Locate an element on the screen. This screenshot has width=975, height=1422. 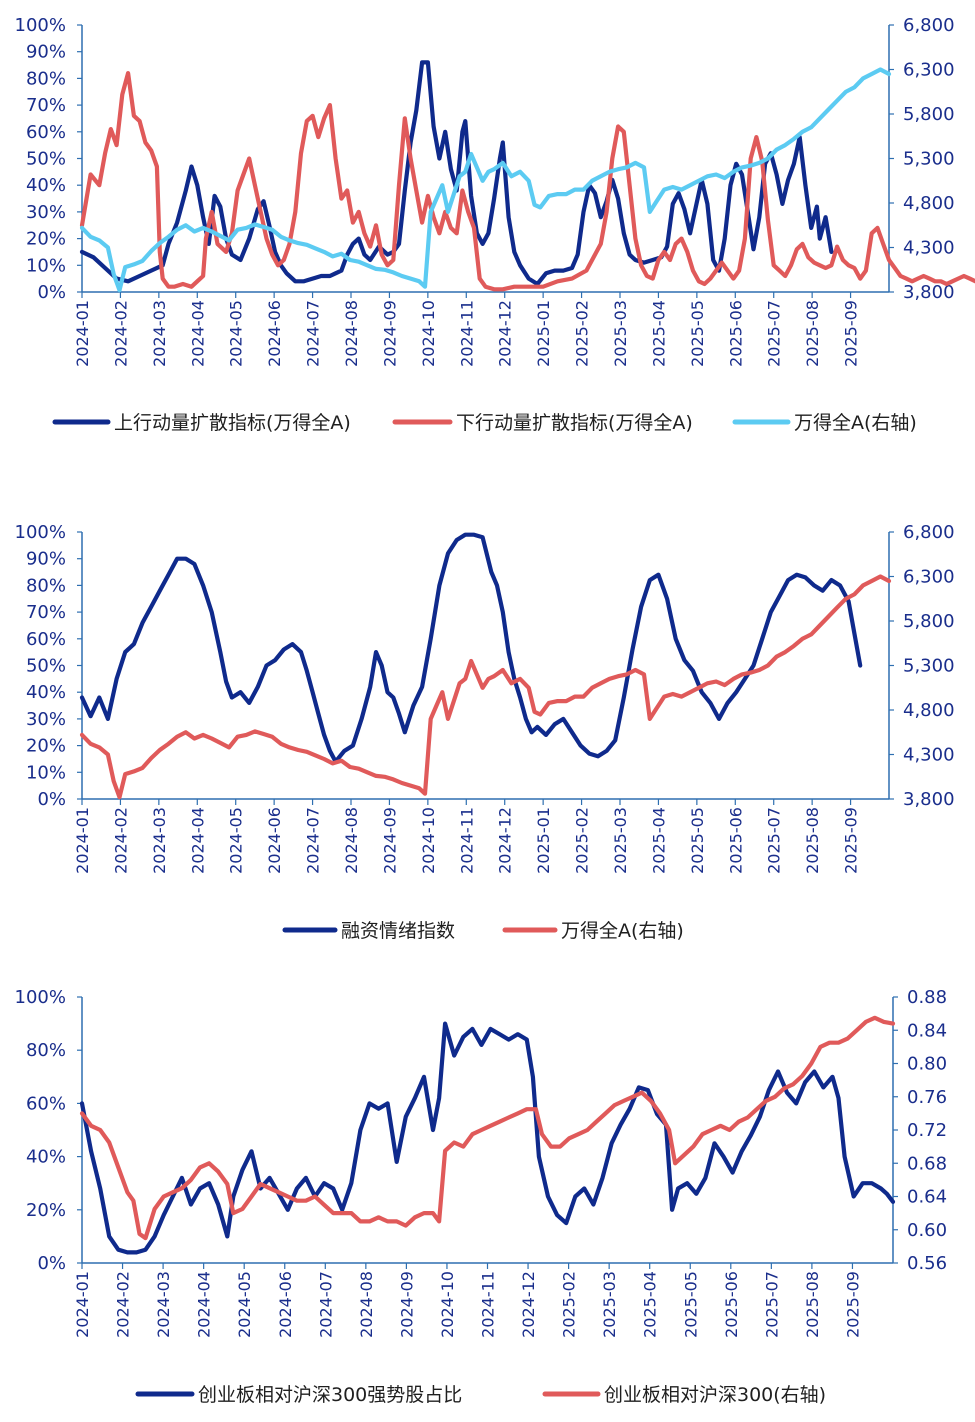
right-y-tick-label: 0.64 is located at coordinates (927, 1197).